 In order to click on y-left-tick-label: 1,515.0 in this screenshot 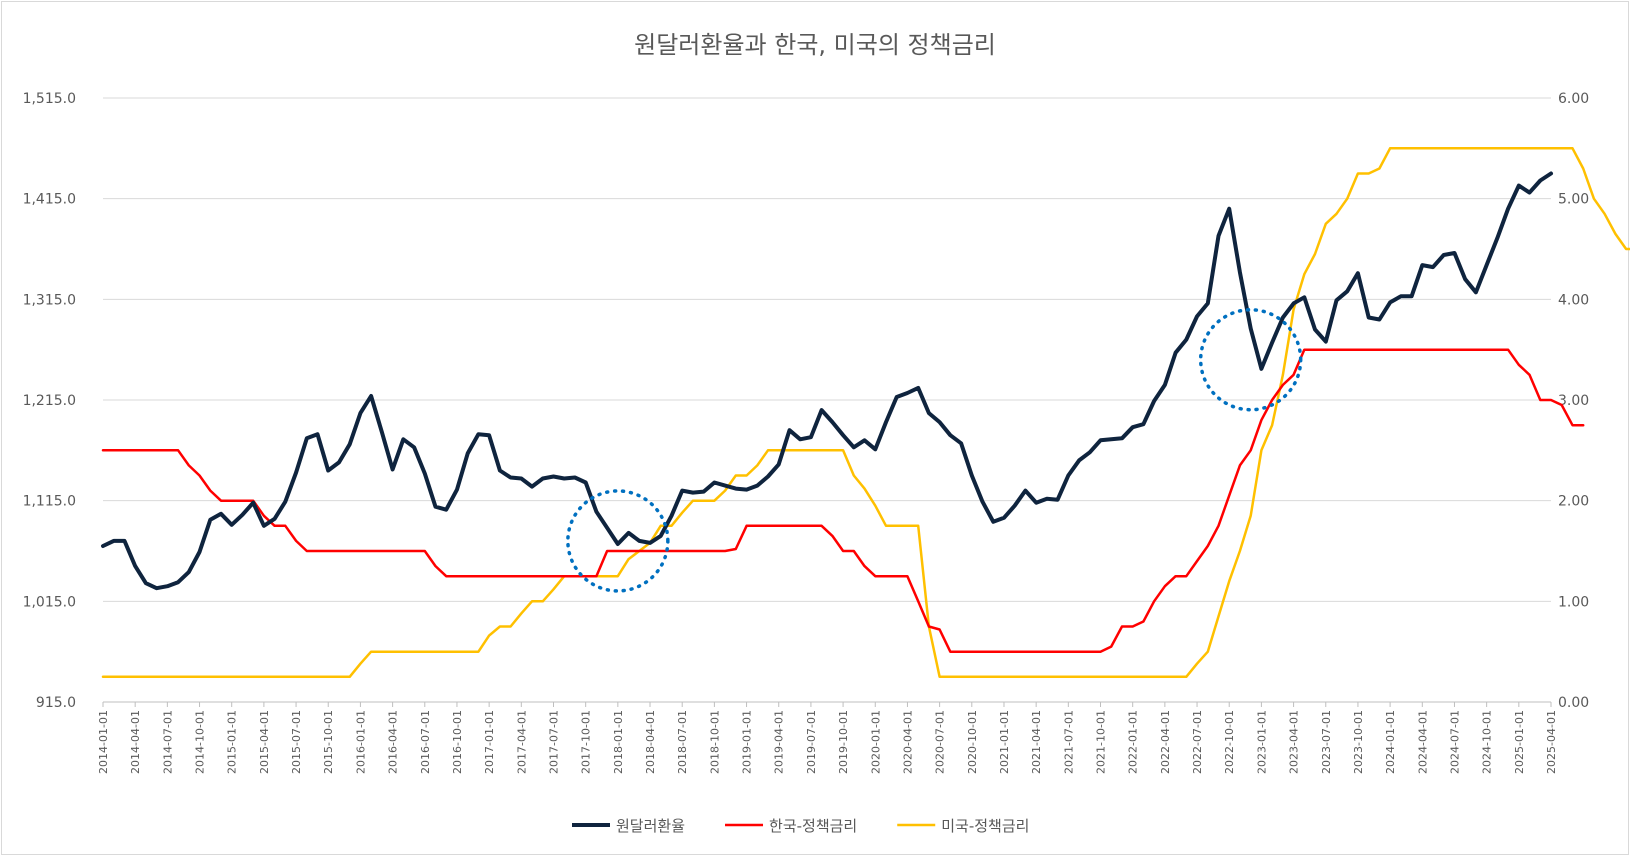, I will do `click(49, 99)`.